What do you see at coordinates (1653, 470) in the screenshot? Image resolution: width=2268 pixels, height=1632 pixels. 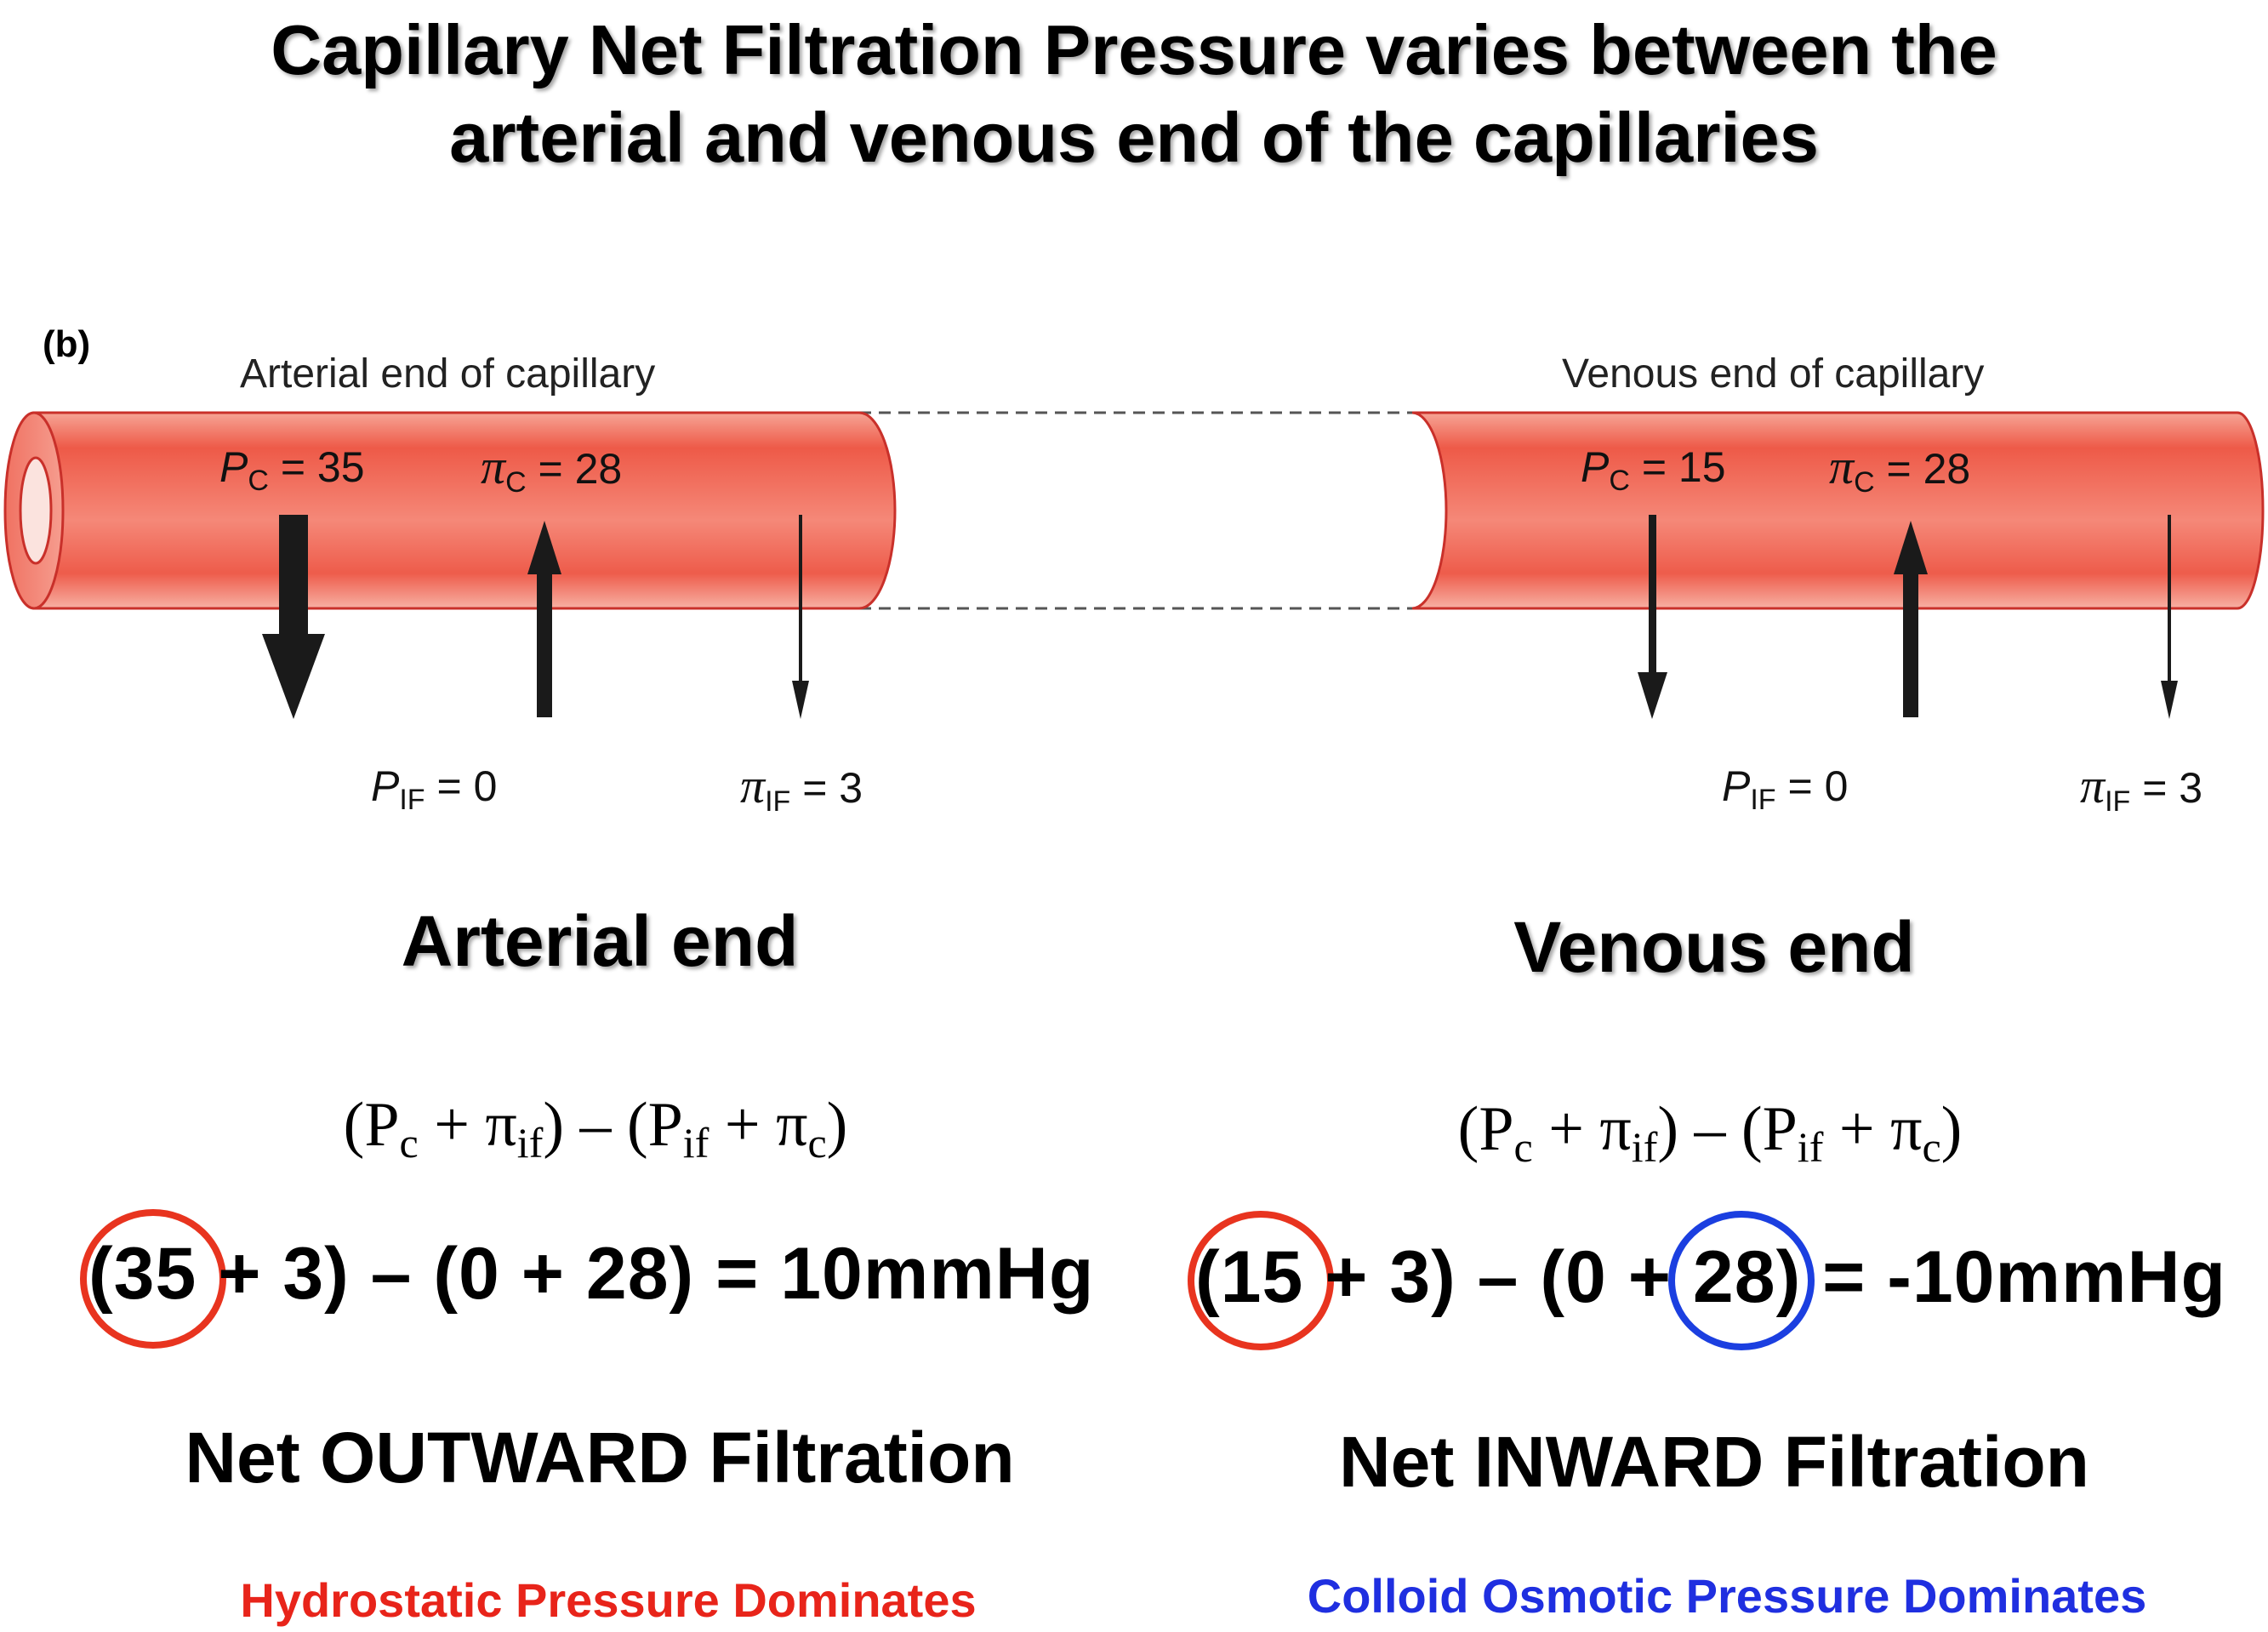 I see `label-pc-venous: PC = 15` at bounding box center [1653, 470].